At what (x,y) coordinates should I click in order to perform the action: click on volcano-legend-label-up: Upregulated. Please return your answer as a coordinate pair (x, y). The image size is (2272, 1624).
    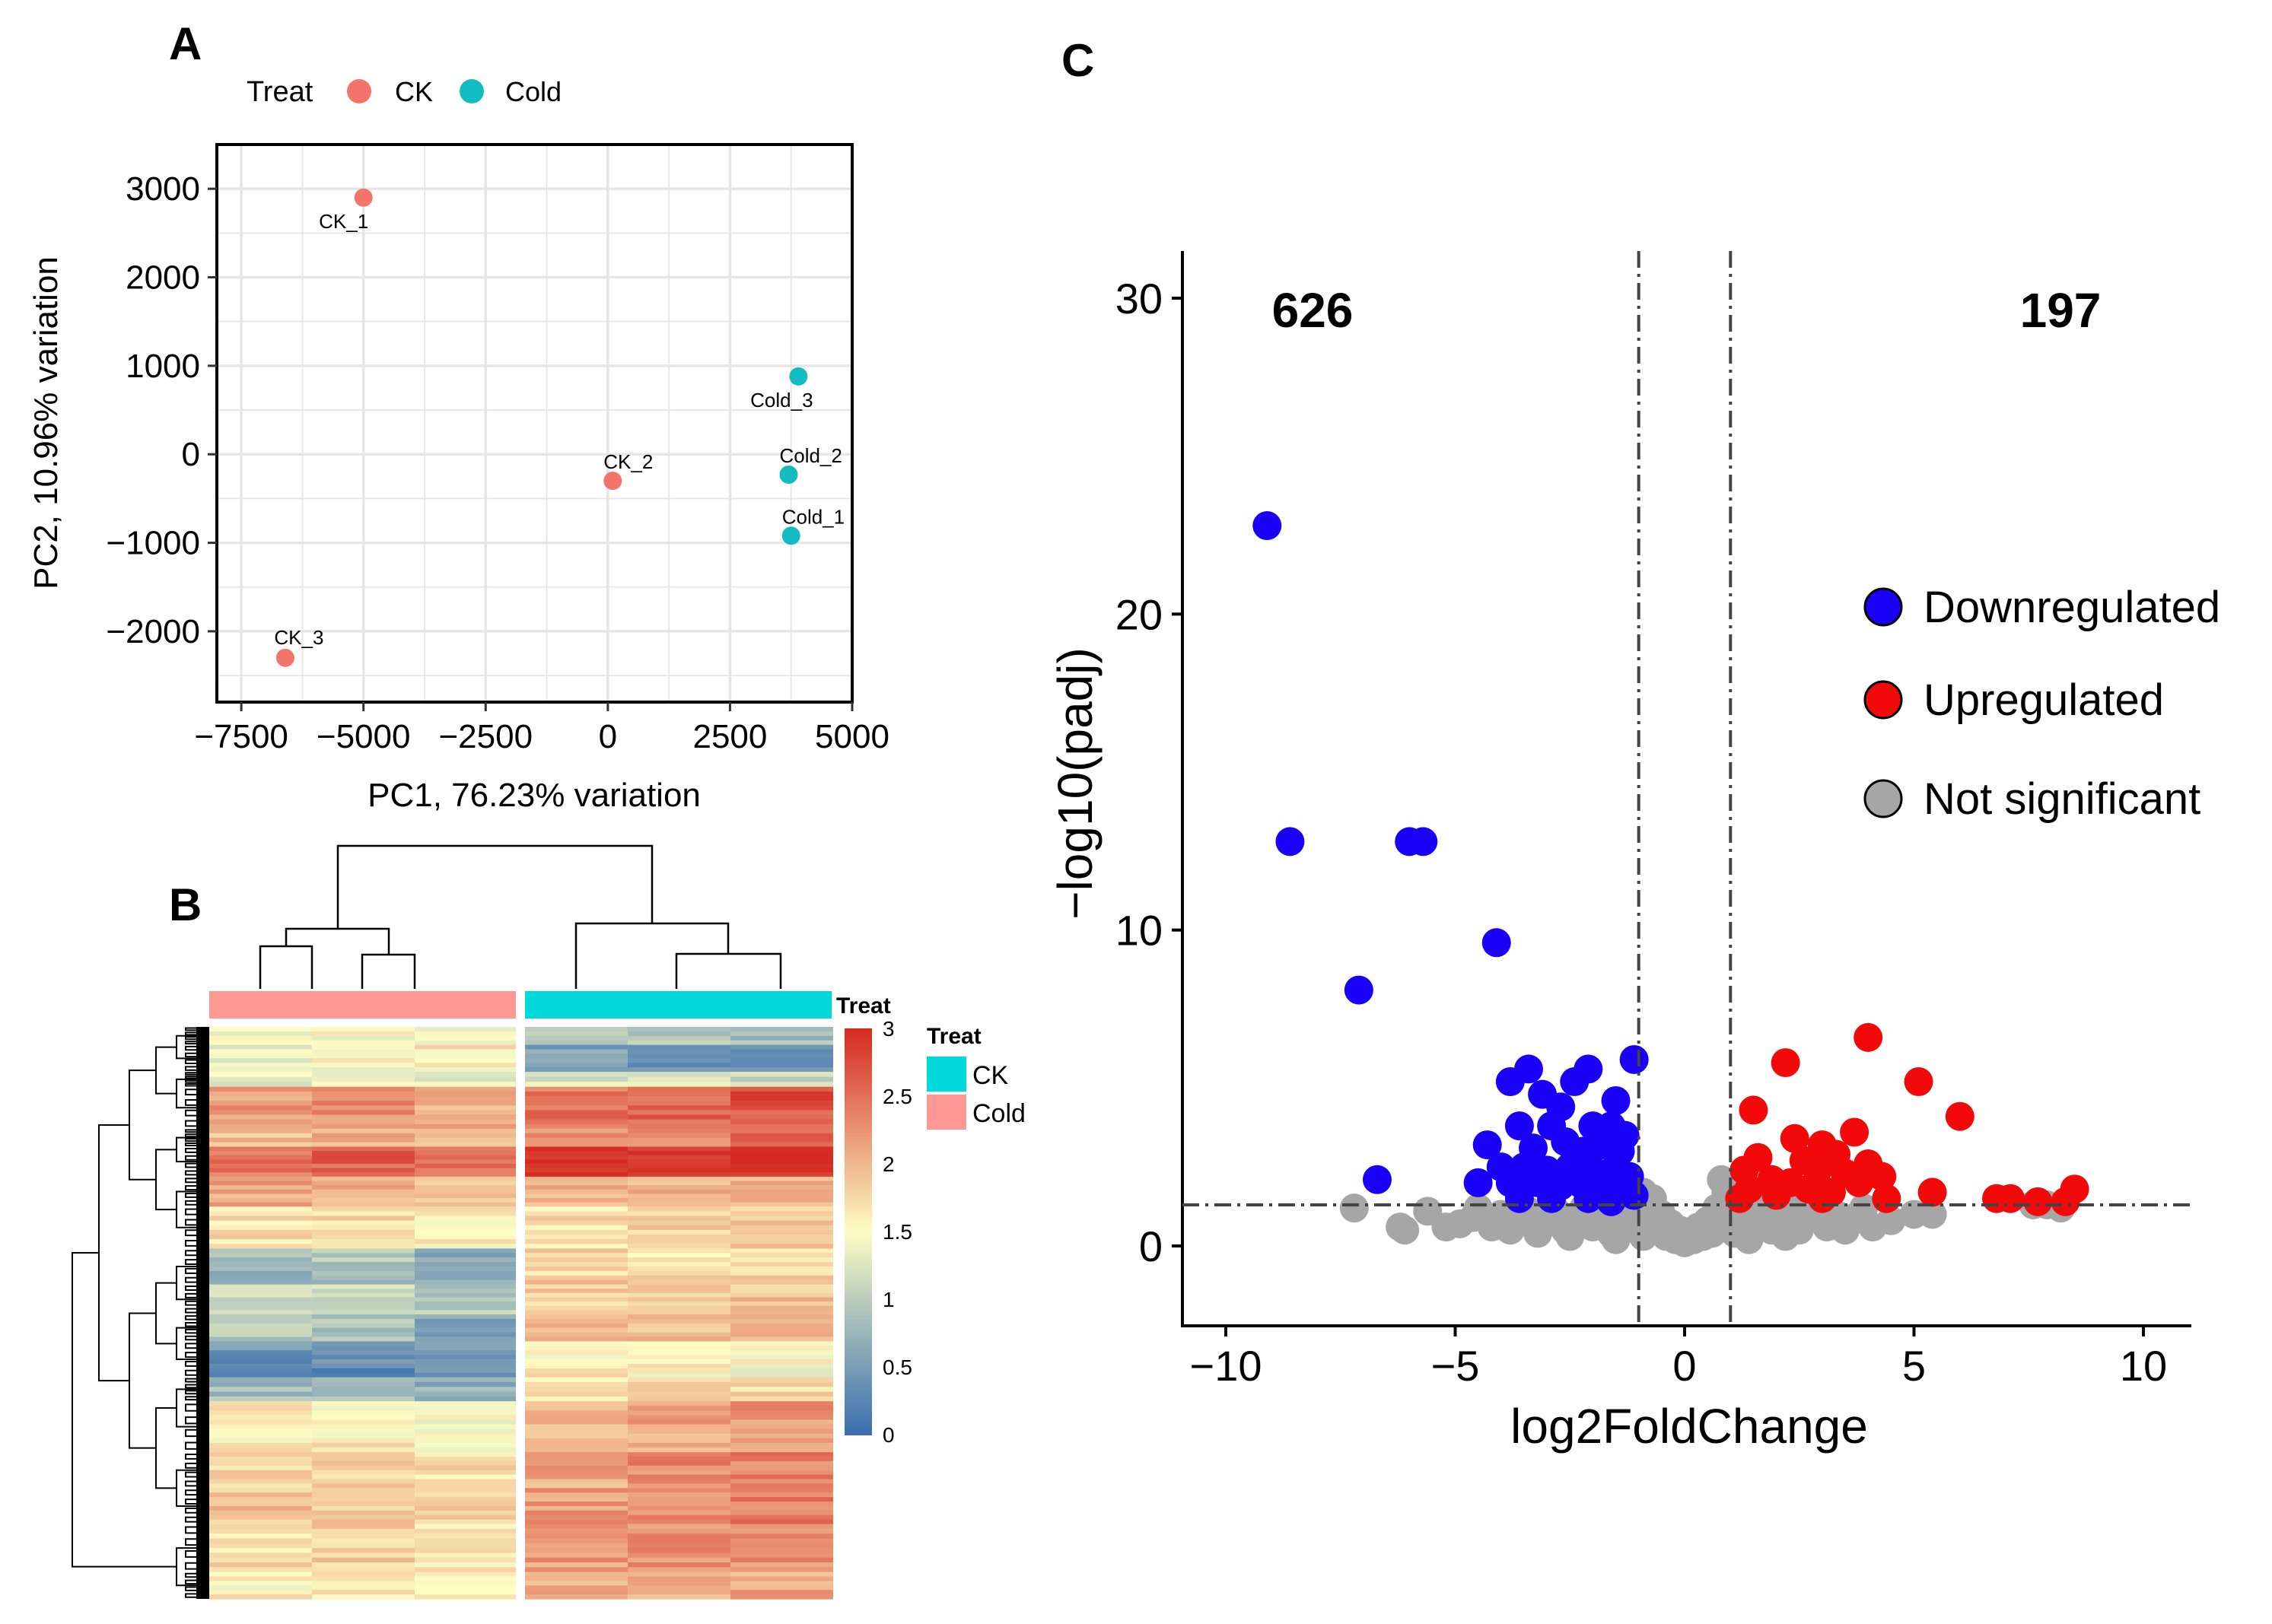
    Looking at the image, I should click on (2044, 700).